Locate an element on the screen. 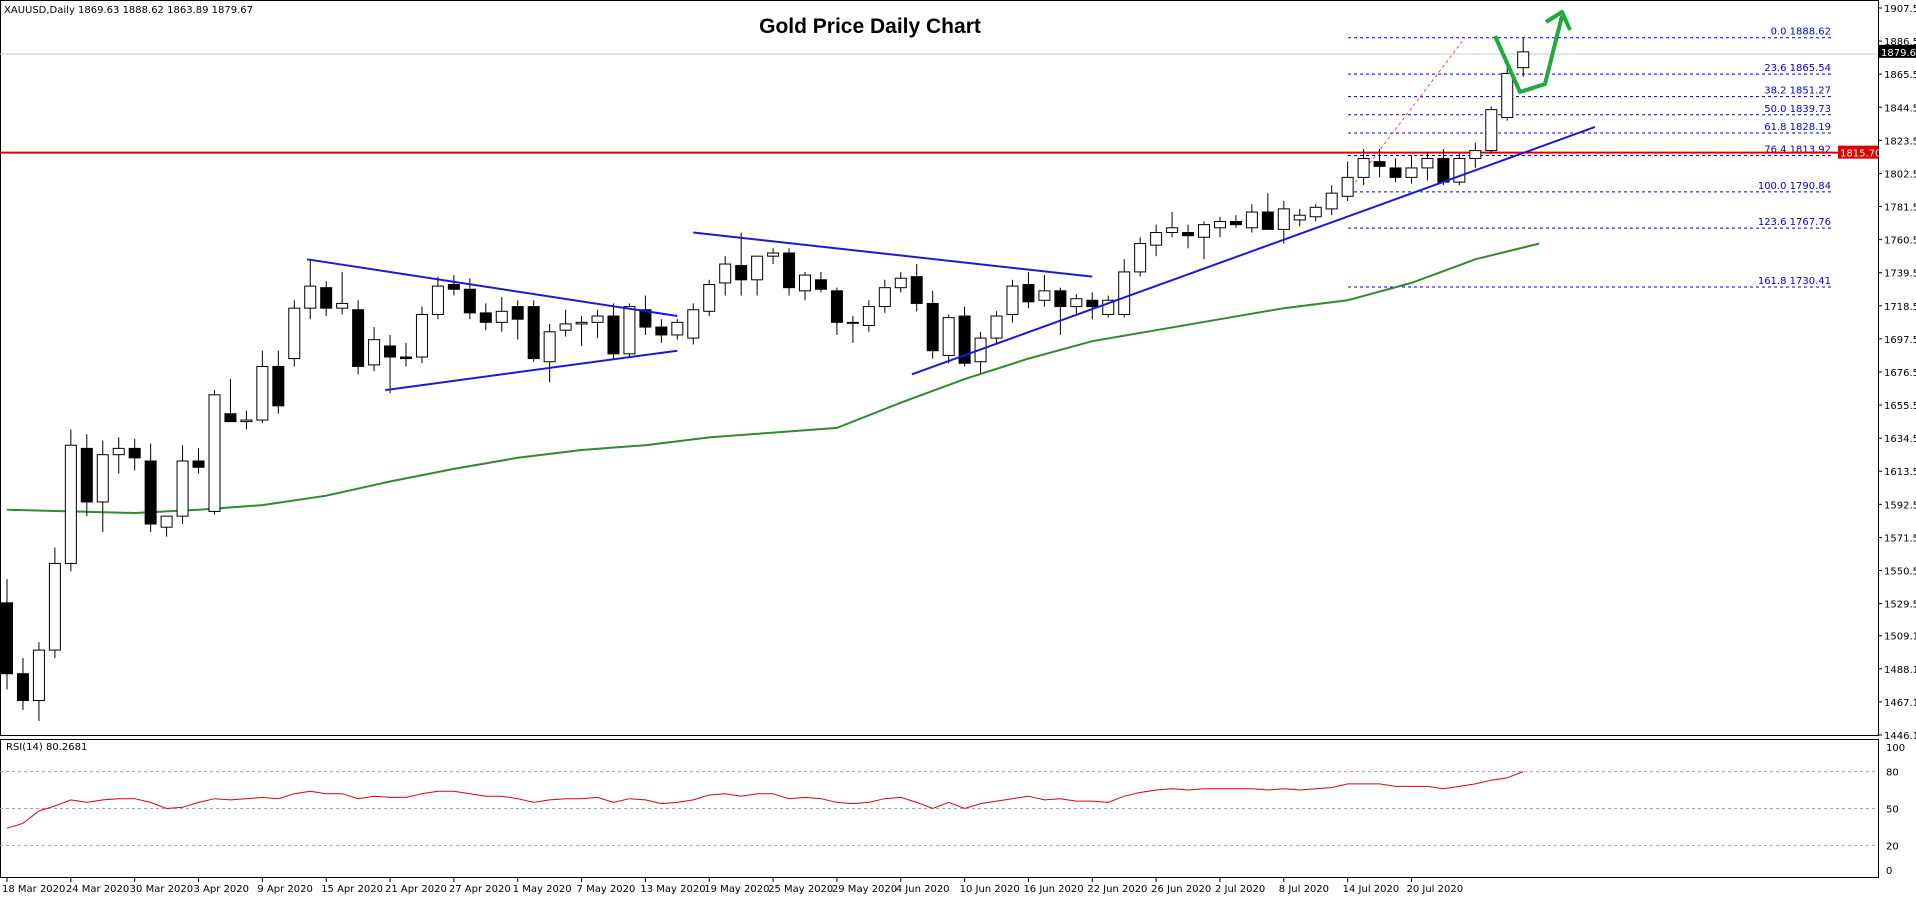 The image size is (1916, 900). time-tick-label: 3 Apr 2020 is located at coordinates (221, 889).